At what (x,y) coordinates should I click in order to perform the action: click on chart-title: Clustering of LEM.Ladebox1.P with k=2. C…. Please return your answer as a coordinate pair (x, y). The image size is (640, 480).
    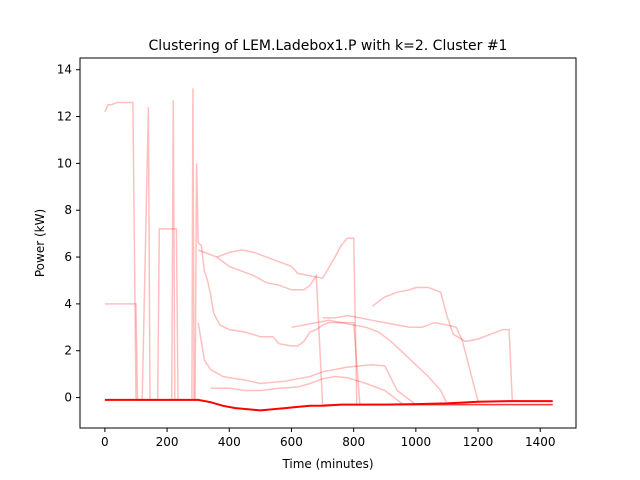
    Looking at the image, I should click on (328, 46).